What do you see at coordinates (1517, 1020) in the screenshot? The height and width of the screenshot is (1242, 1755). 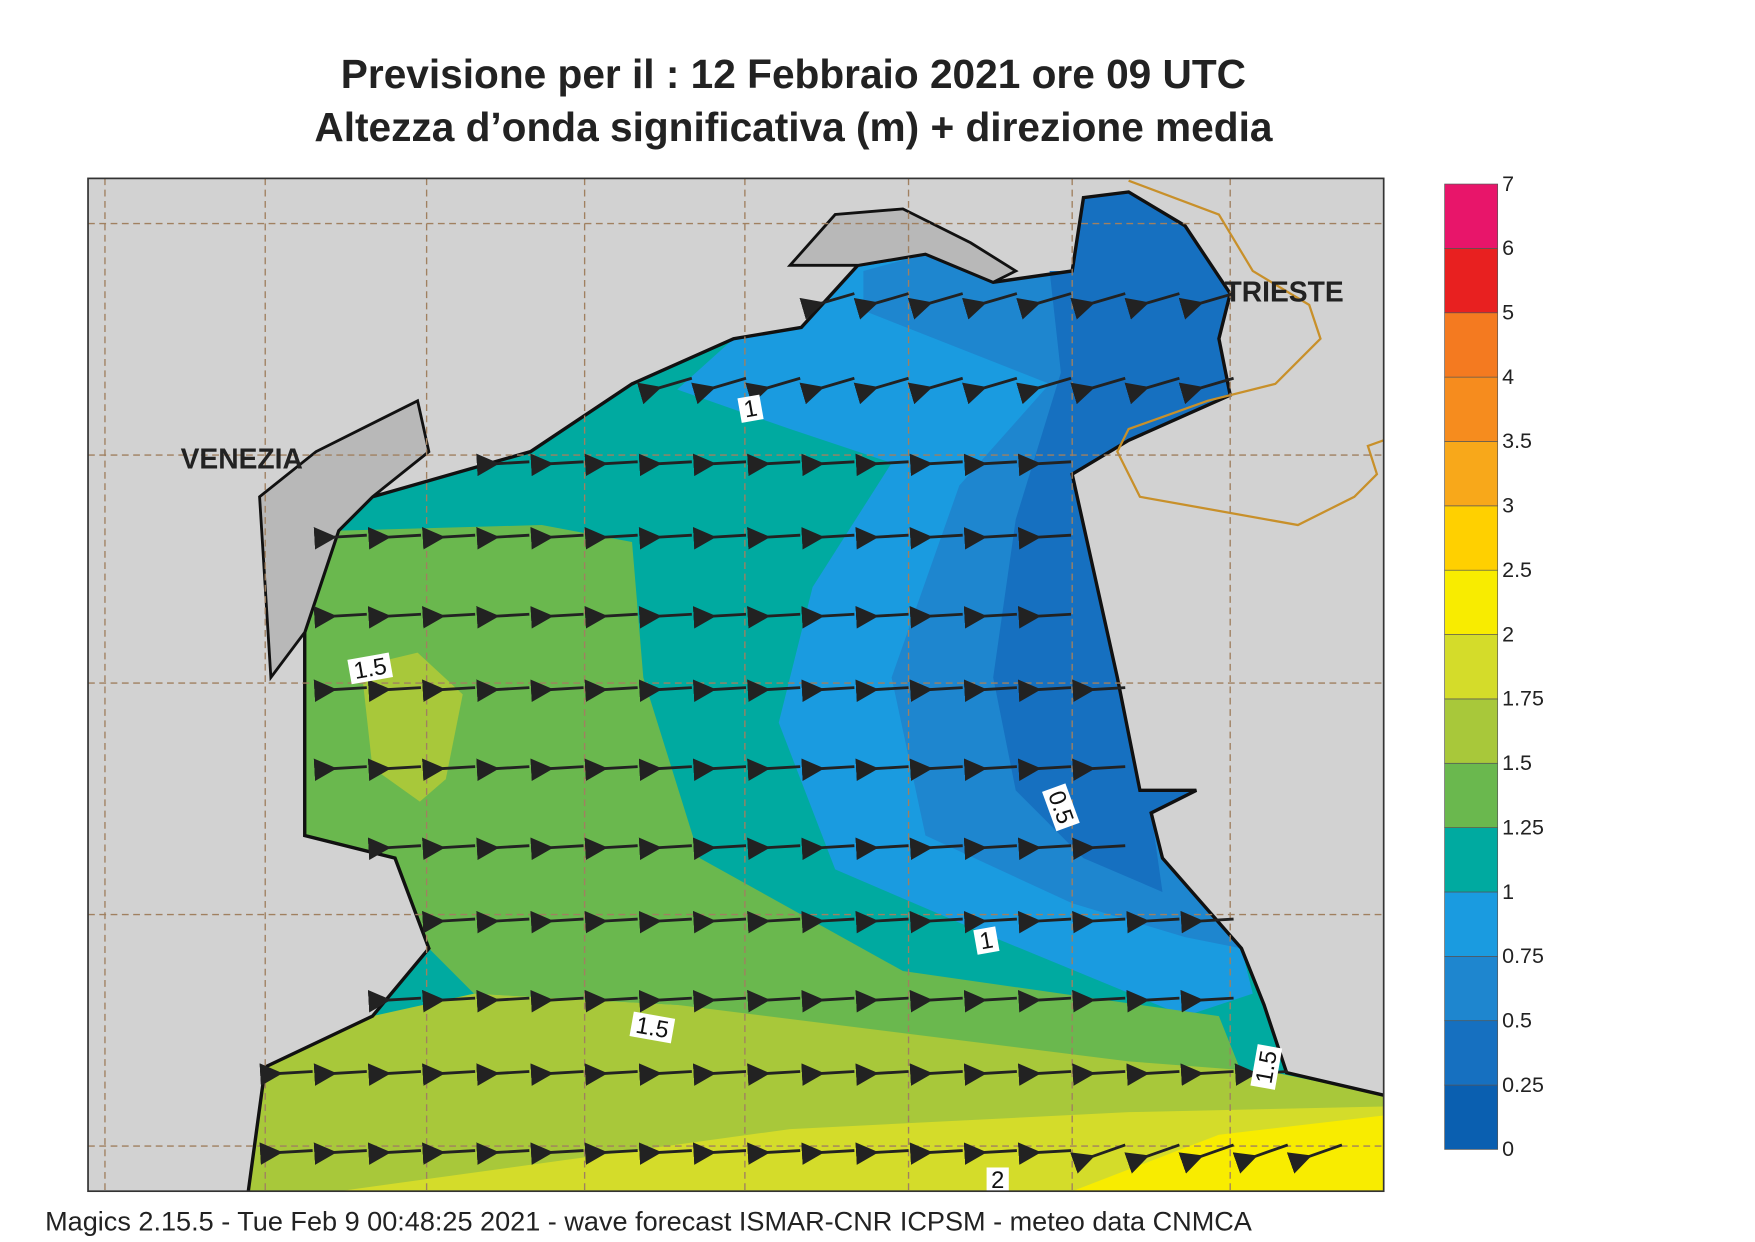 I see `legend-label: 0.5` at bounding box center [1517, 1020].